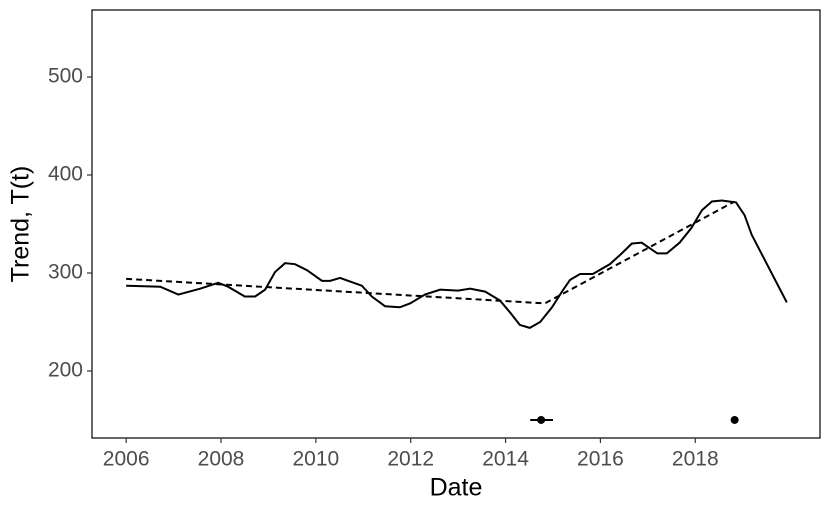 Image resolution: width=830 pixels, height=513 pixels. What do you see at coordinates (505, 459) in the screenshot?
I see `x-tick-label: 2014` at bounding box center [505, 459].